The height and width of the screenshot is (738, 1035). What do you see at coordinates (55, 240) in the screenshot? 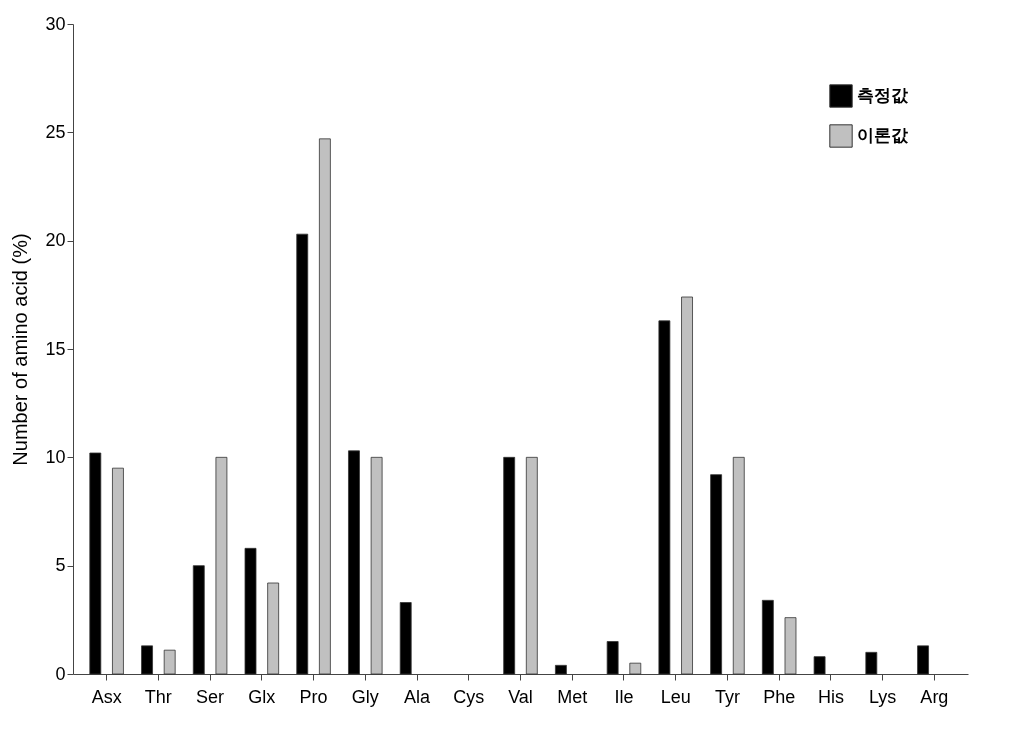
I see `y-tick-label: 20` at bounding box center [55, 240].